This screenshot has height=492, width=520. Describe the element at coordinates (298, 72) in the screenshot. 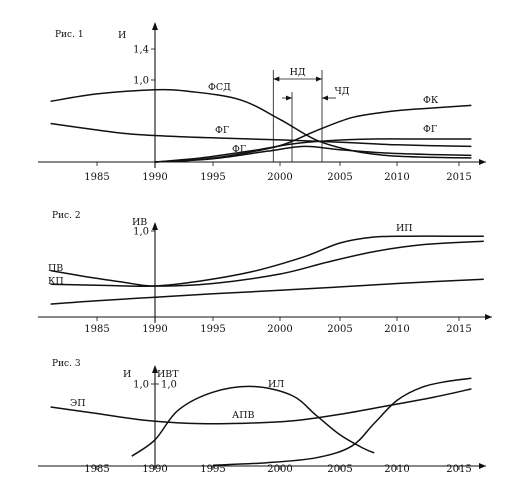

I see `annotation-label: НД` at that location.